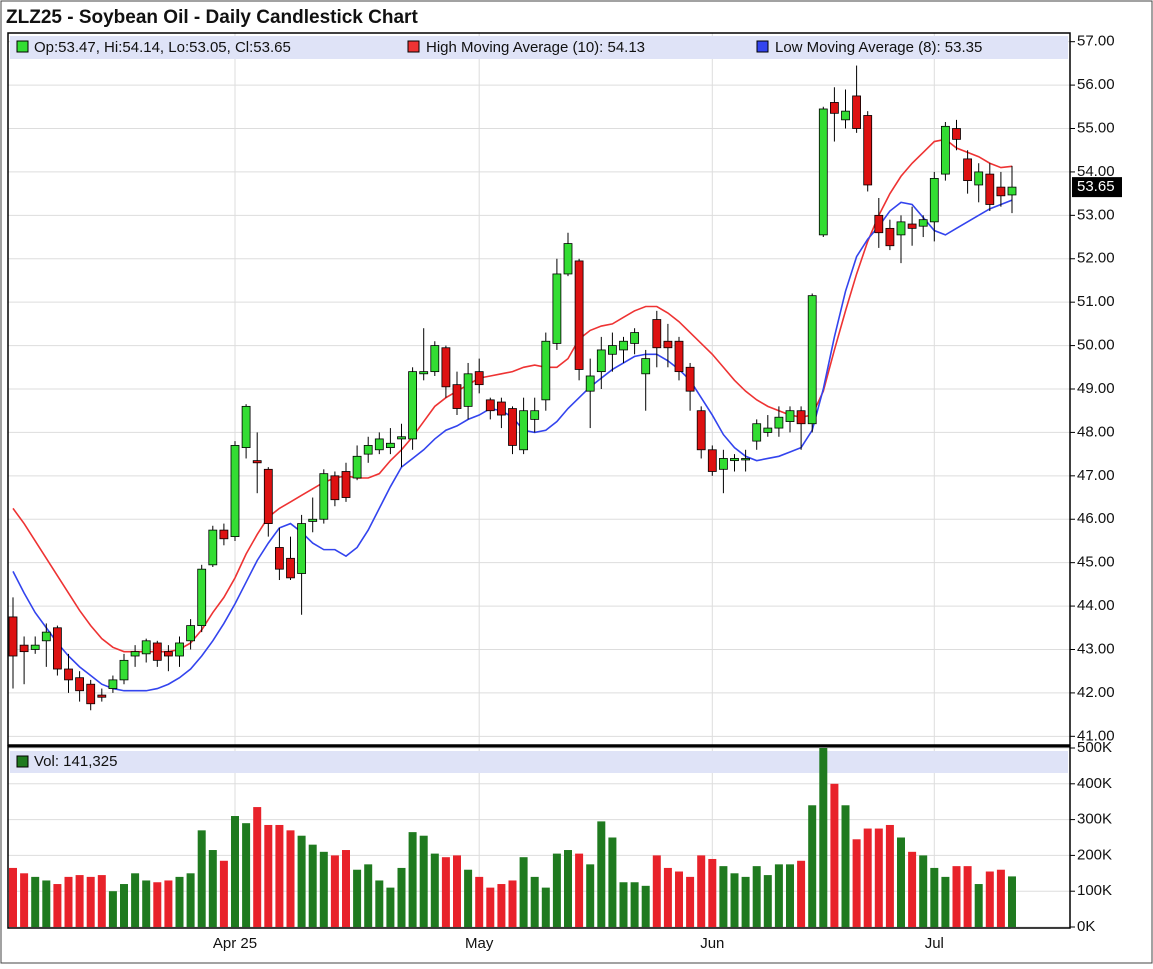 This screenshot has height=969, width=1153. Describe the element at coordinates (22, 761) in the screenshot. I see `legend-swatch` at that location.